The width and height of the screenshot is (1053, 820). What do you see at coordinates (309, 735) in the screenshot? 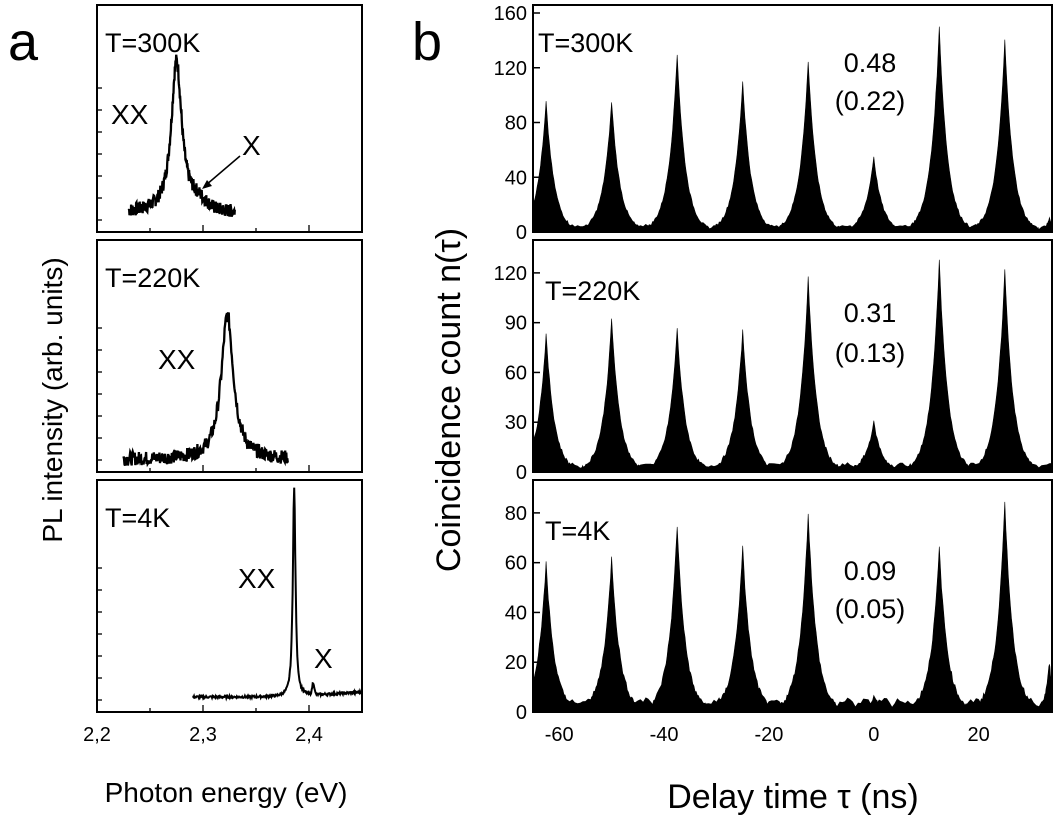
I see `x-tick-label: 2,4` at bounding box center [309, 735].